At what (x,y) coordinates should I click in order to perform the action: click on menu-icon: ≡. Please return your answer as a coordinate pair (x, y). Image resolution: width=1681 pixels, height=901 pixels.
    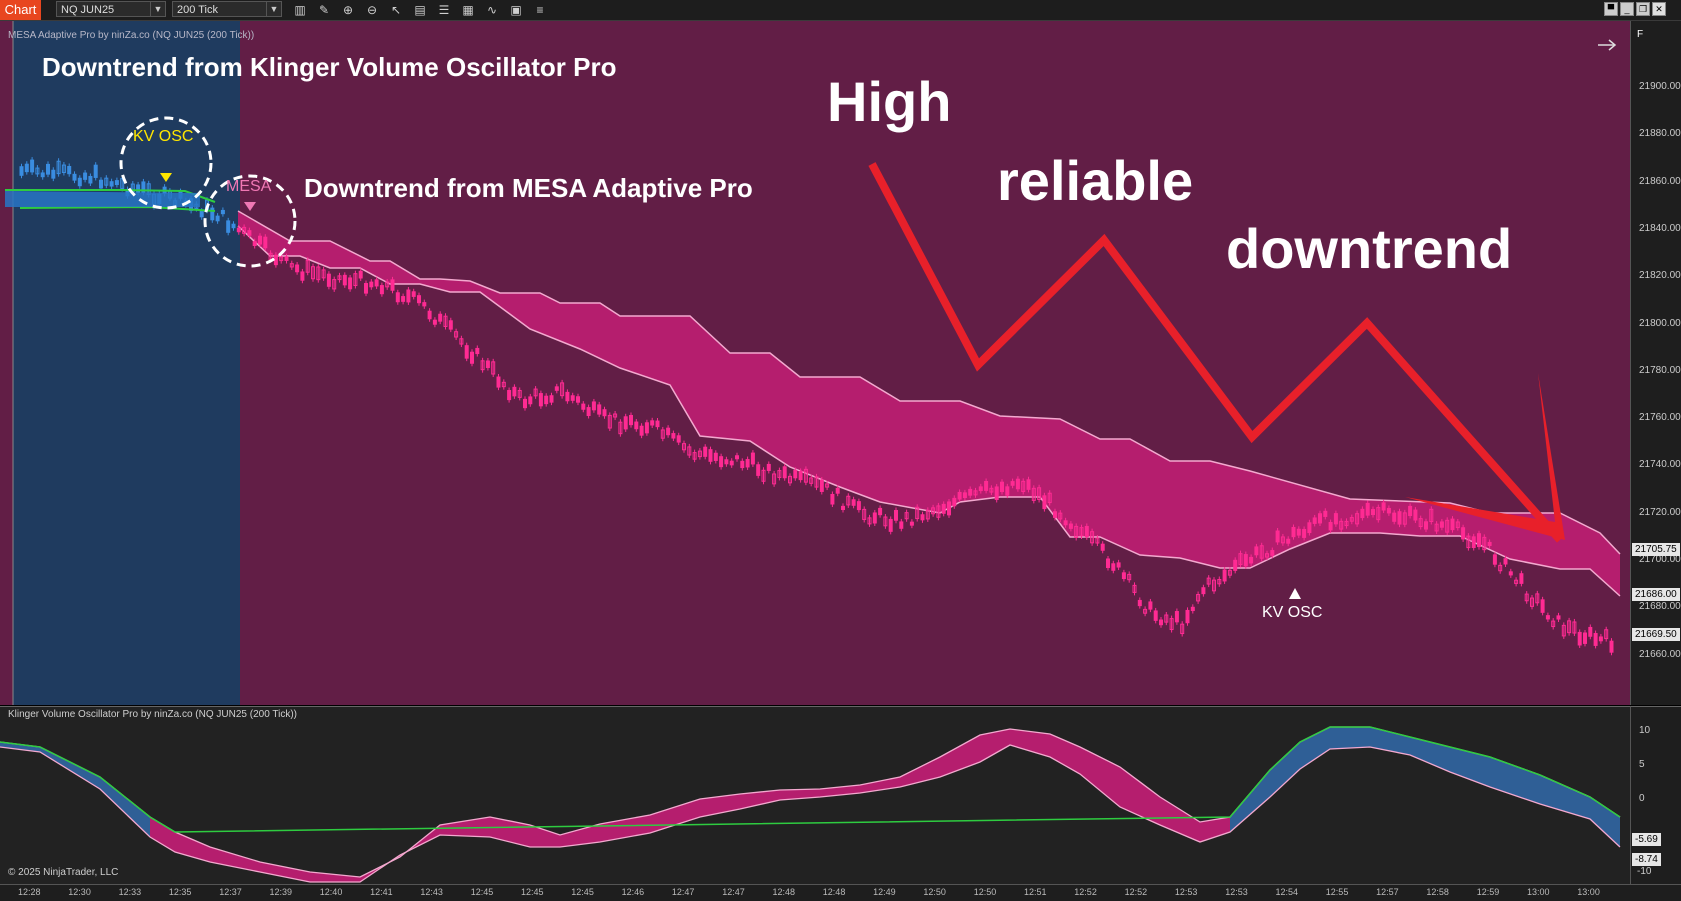
    Looking at the image, I should click on (540, 10).